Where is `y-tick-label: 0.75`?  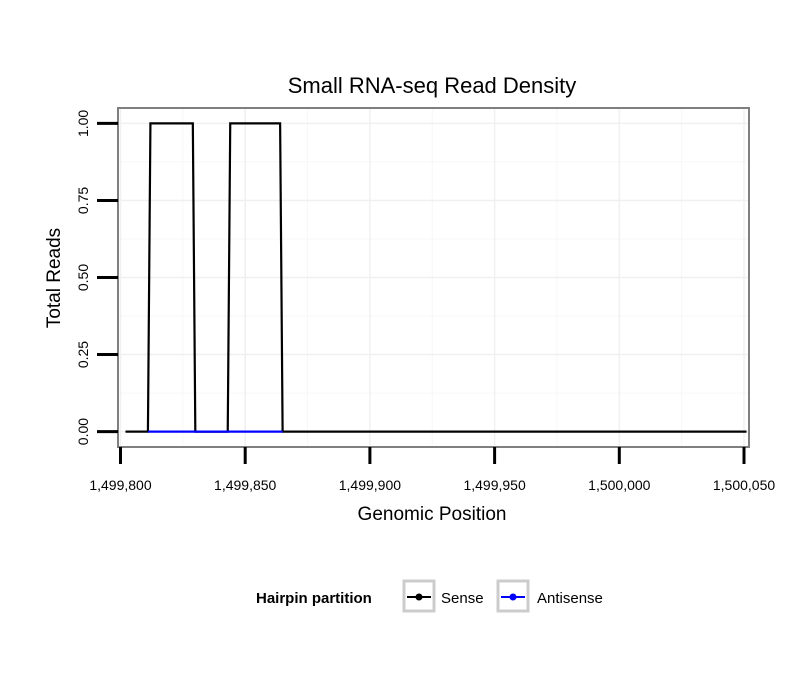 y-tick-label: 0.75 is located at coordinates (83, 200).